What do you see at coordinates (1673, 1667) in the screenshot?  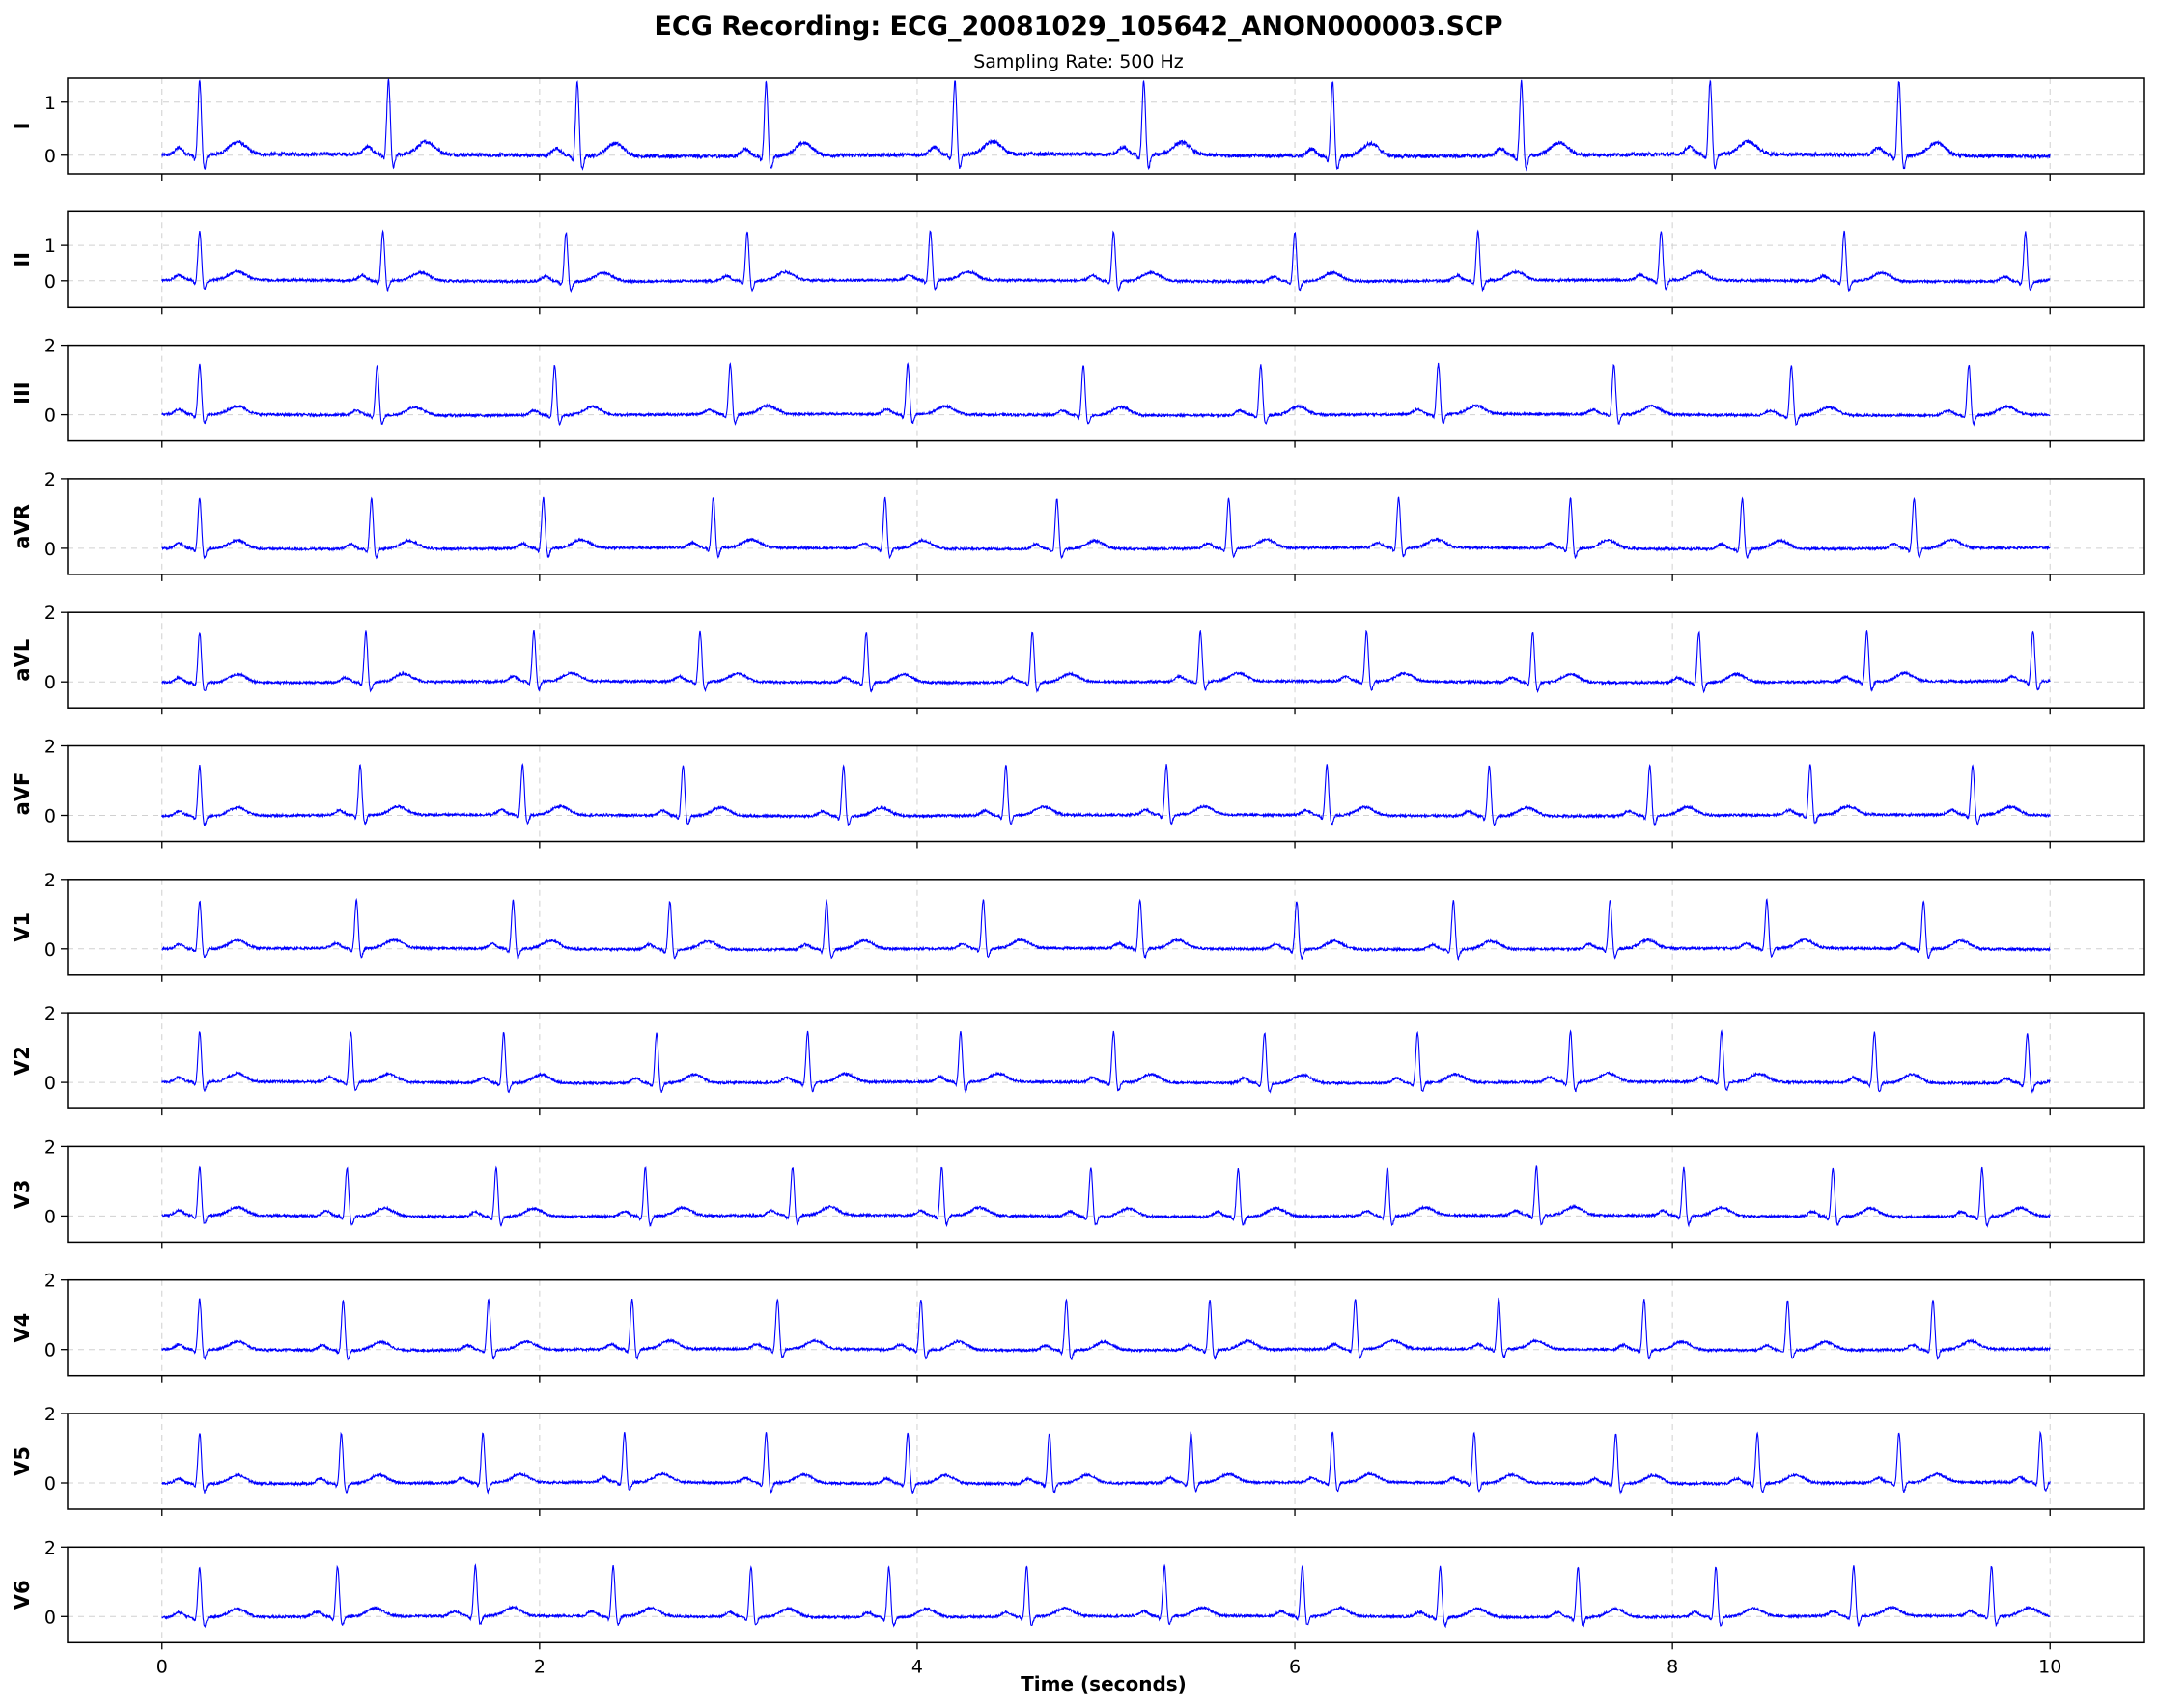 I see `x-tick-label: 8` at bounding box center [1673, 1667].